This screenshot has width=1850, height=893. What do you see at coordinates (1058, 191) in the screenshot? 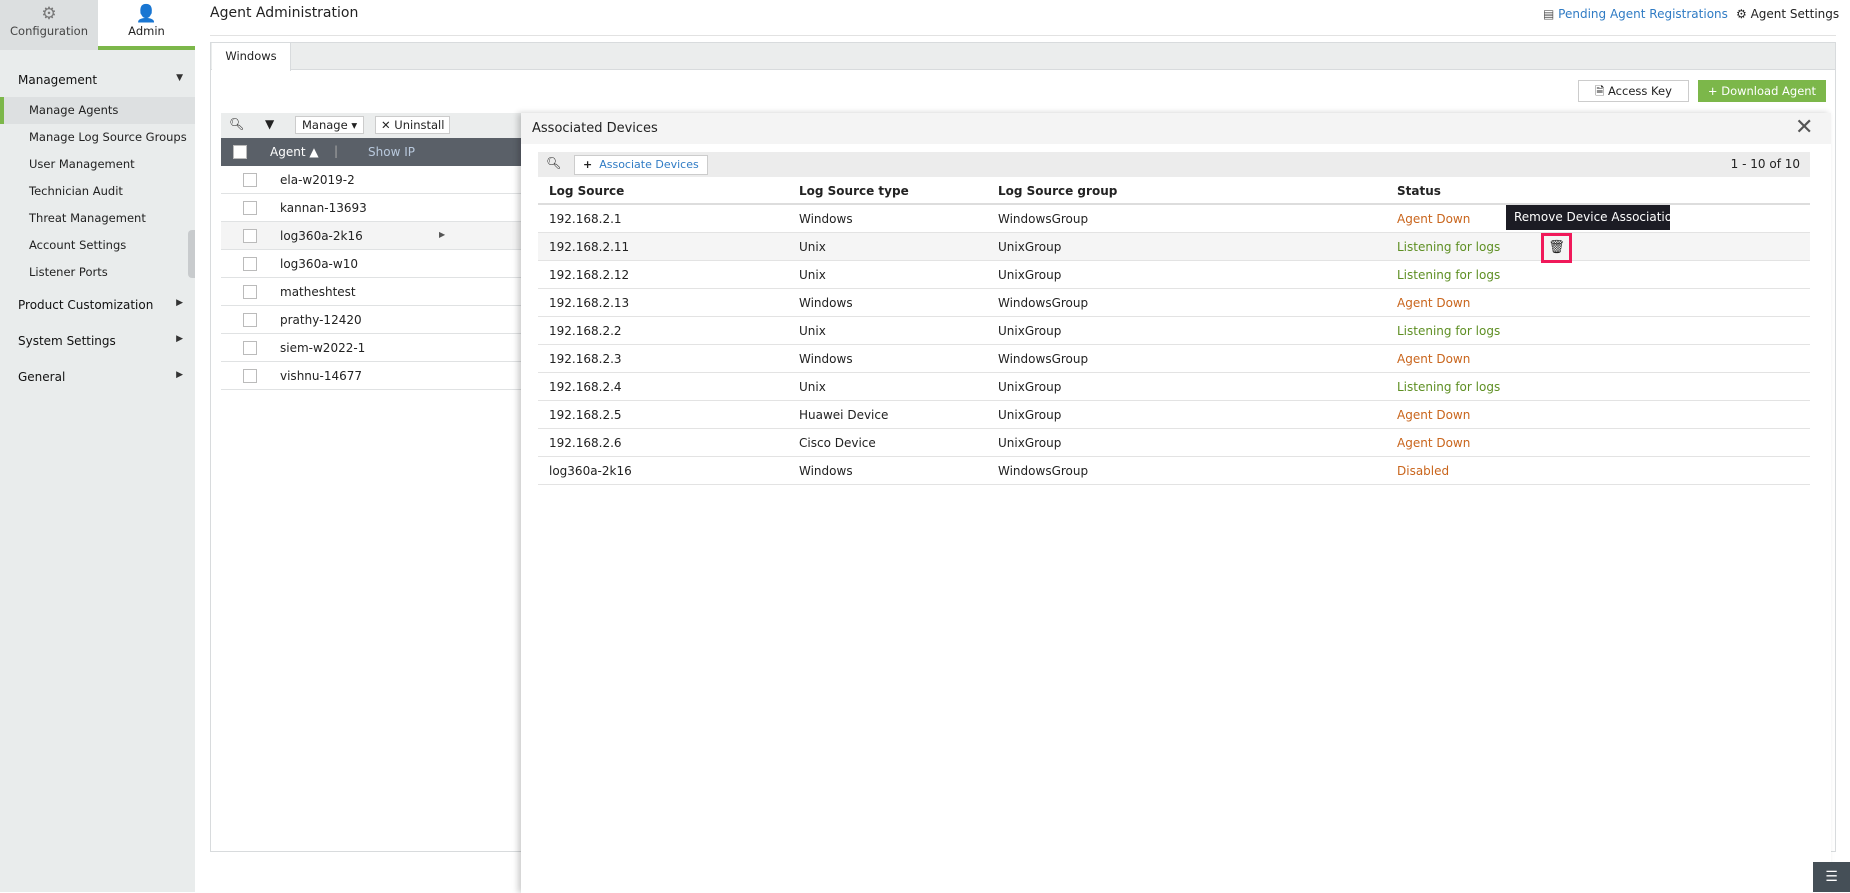
I see `col-log-source-group: Log Source group` at bounding box center [1058, 191].